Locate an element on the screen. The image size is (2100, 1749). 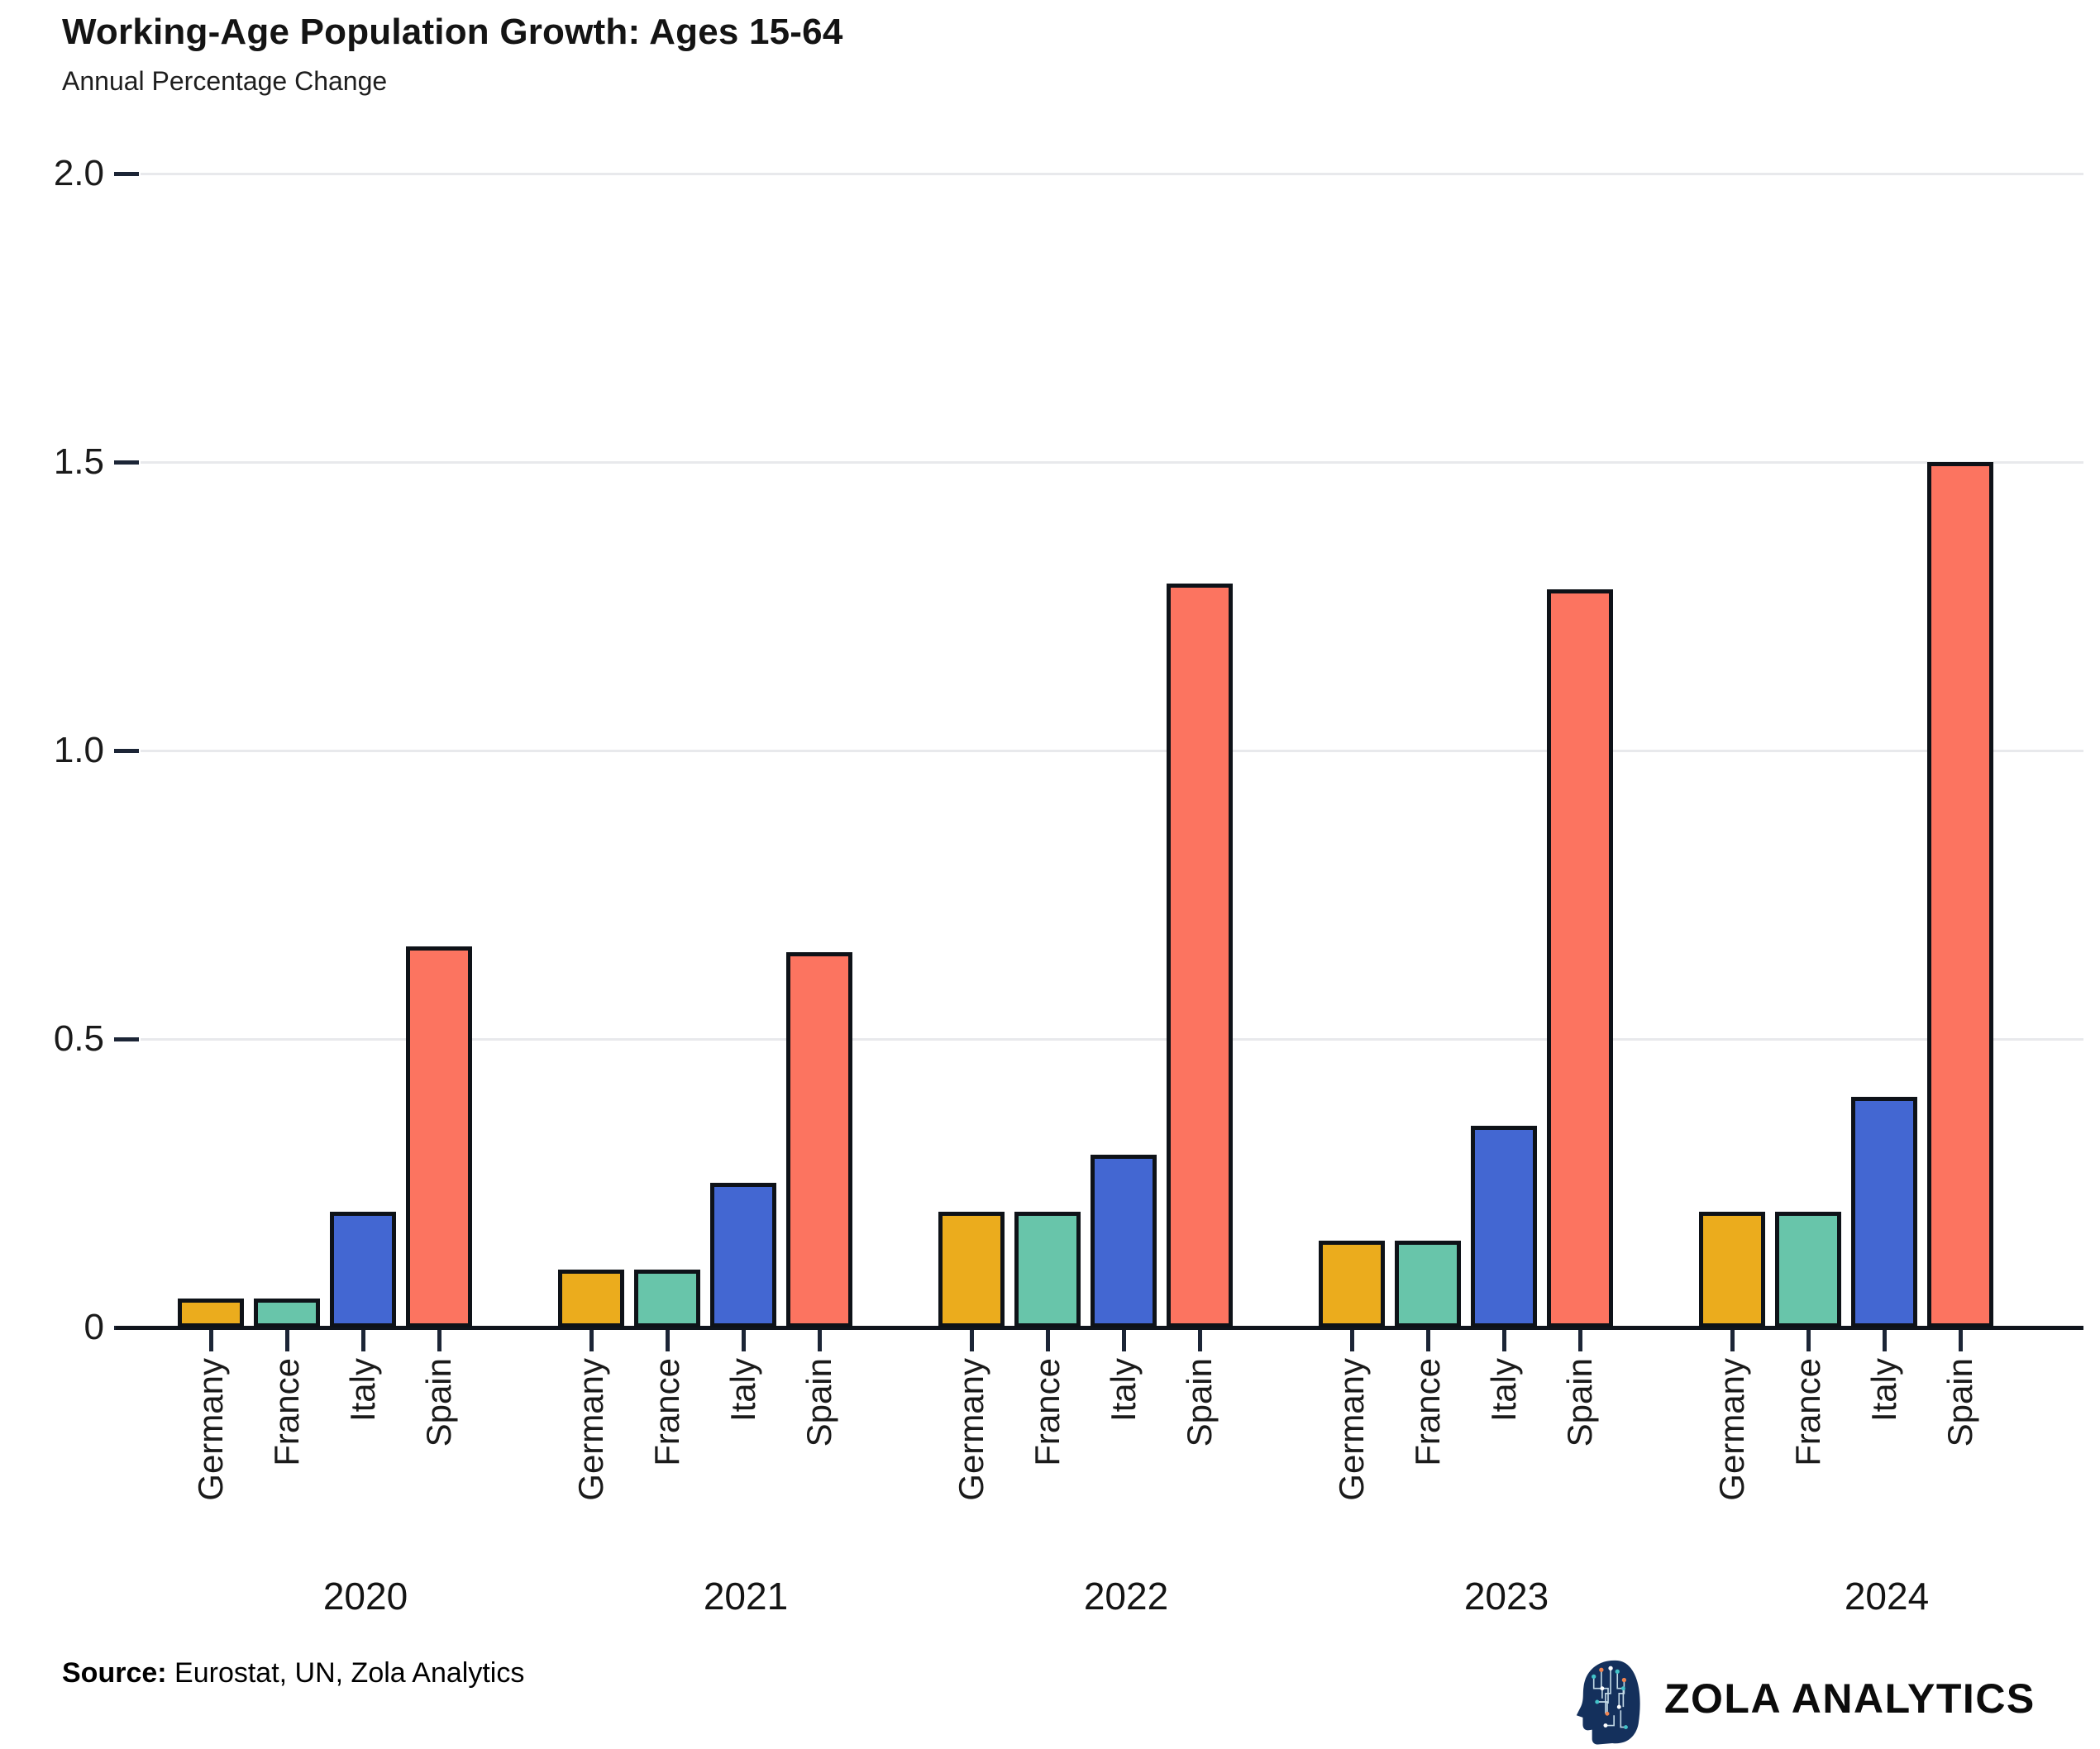
x-axis-country-label-spain-2022: Spain is located at coordinates (1199, 1402).